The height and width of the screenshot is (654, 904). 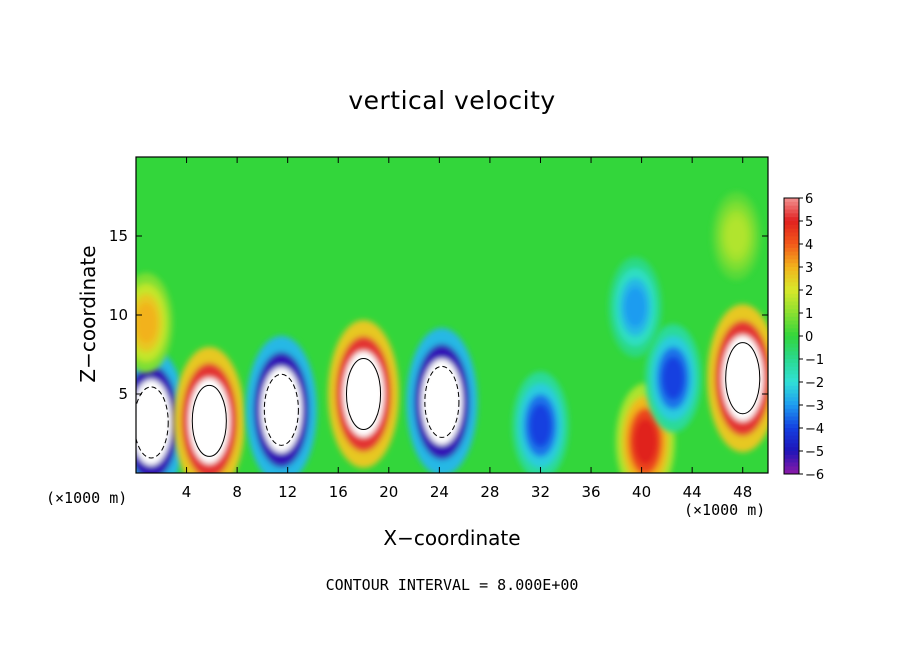 What do you see at coordinates (489, 492) in the screenshot?
I see `x-tick-label: 28` at bounding box center [489, 492].